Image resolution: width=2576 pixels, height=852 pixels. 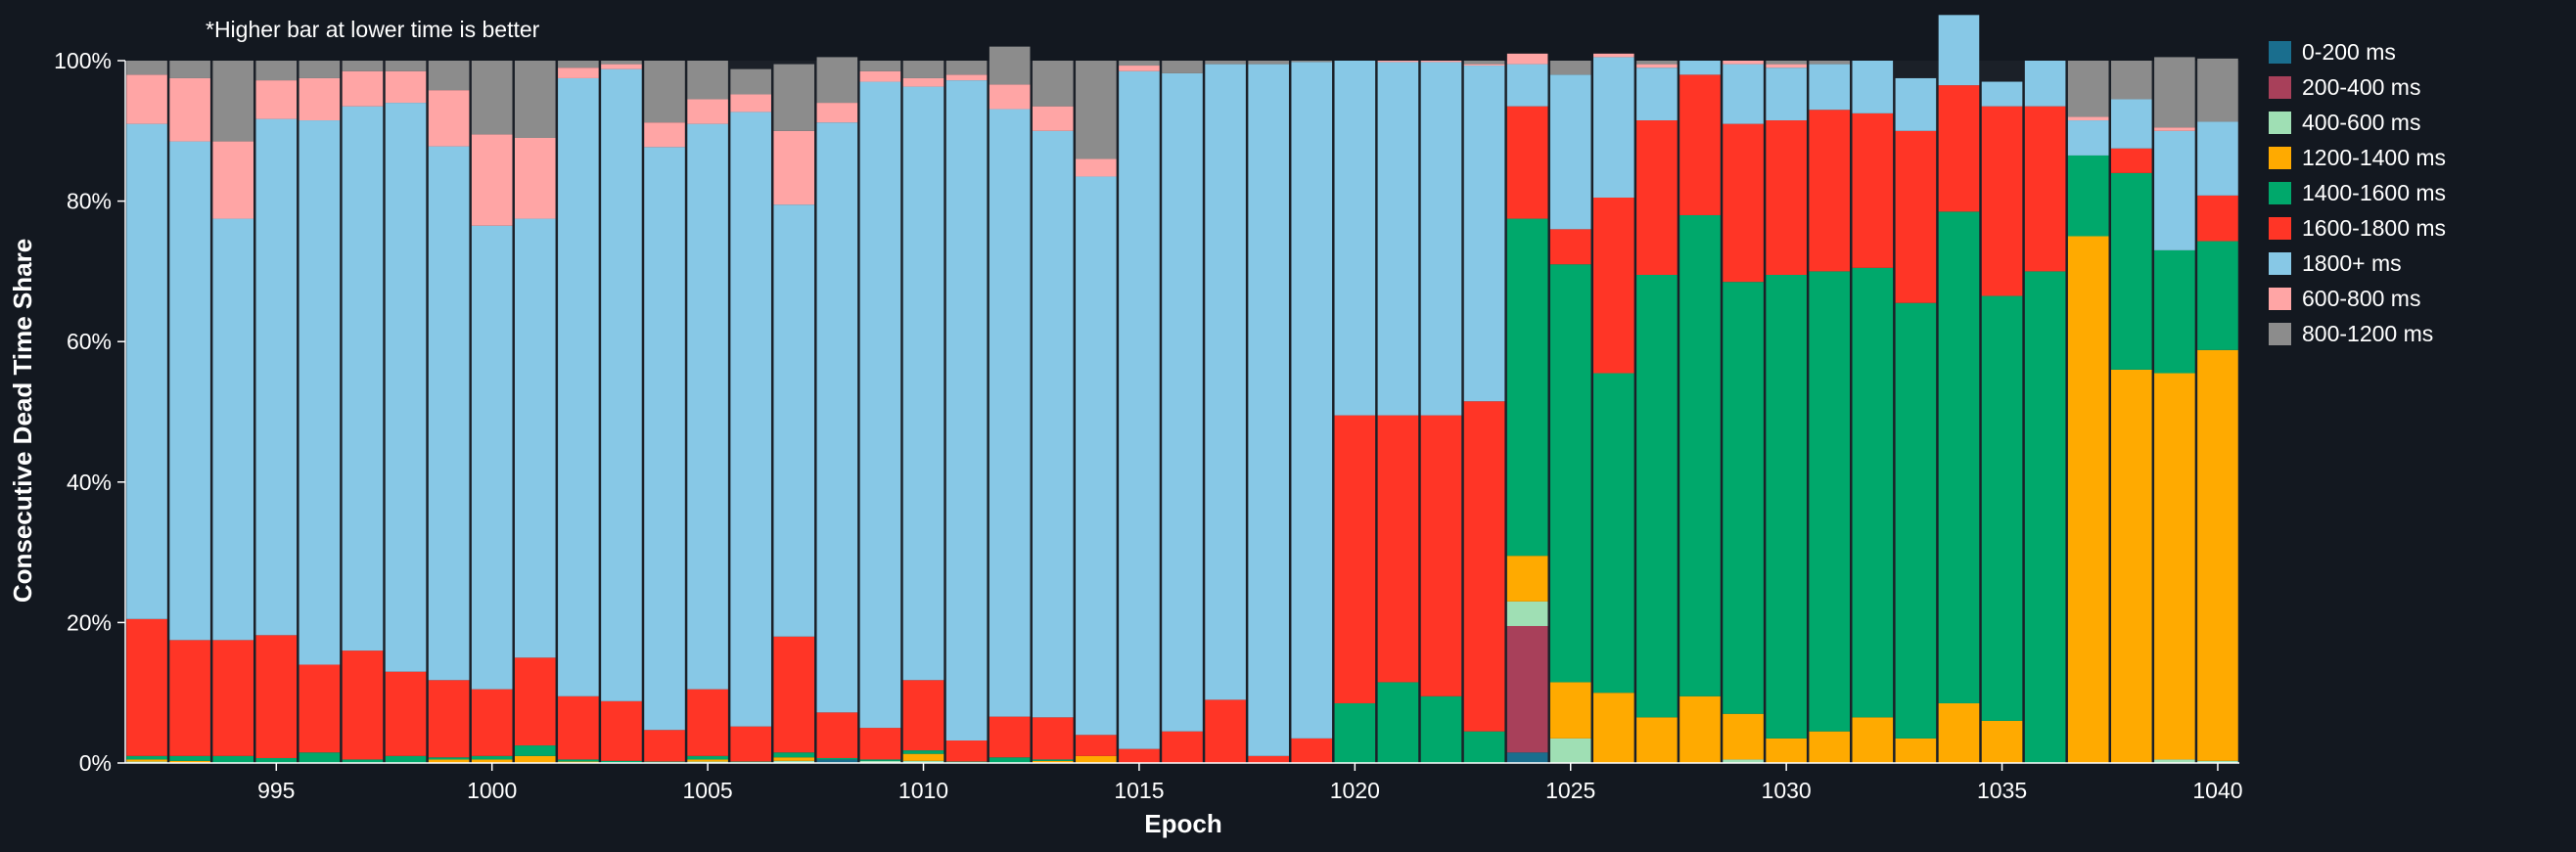 I want to click on legend-entry-label: 1200-1400 ms, so click(x=2374, y=157).